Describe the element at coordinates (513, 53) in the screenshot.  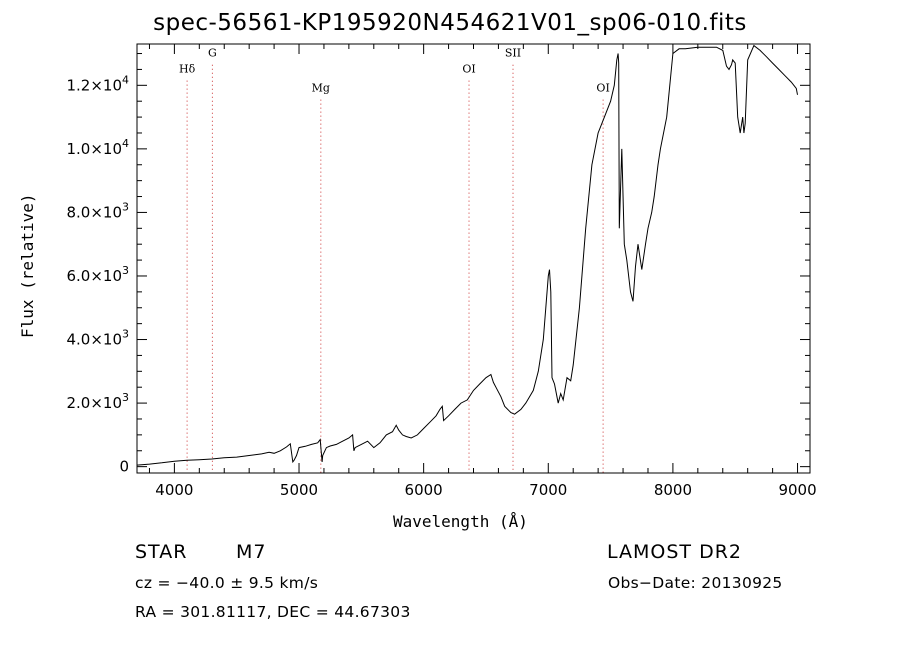
I see `line-marker-label: SII` at that location.